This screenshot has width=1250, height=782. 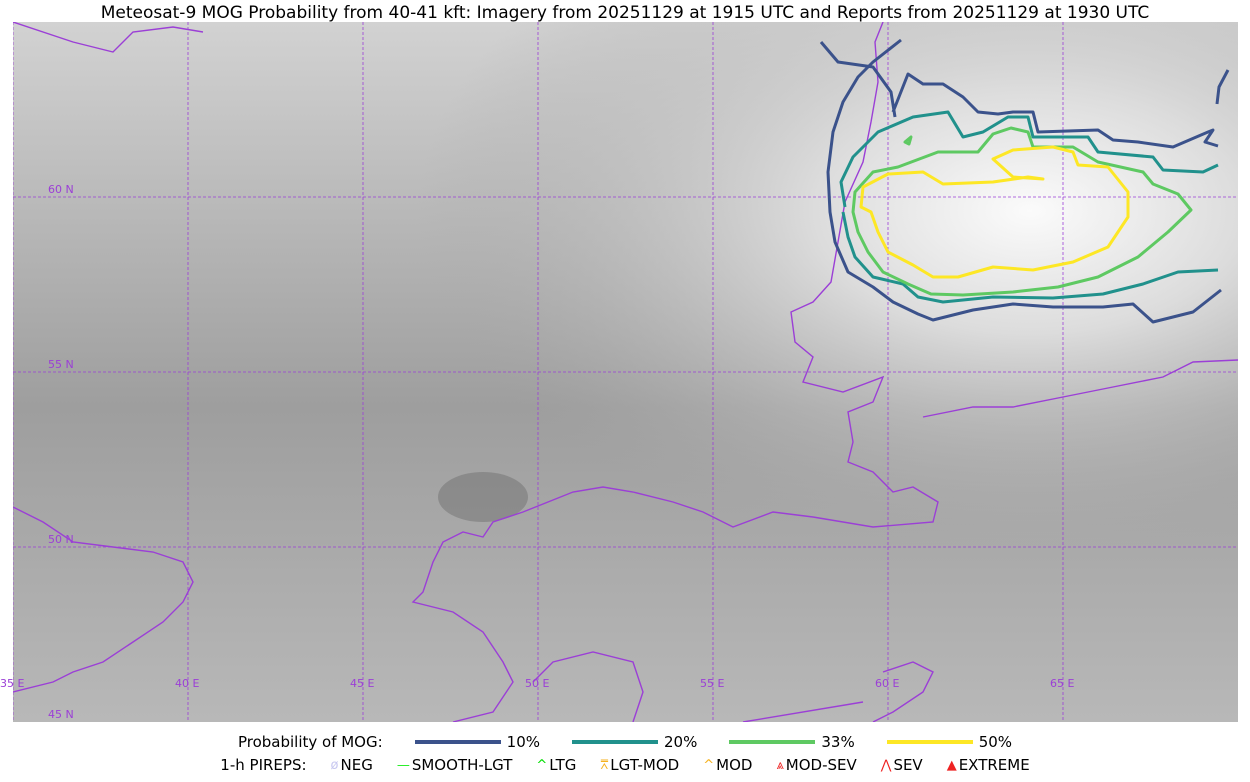 I want to click on prob-legend-label: Probability of MOG:, so click(x=310, y=742).